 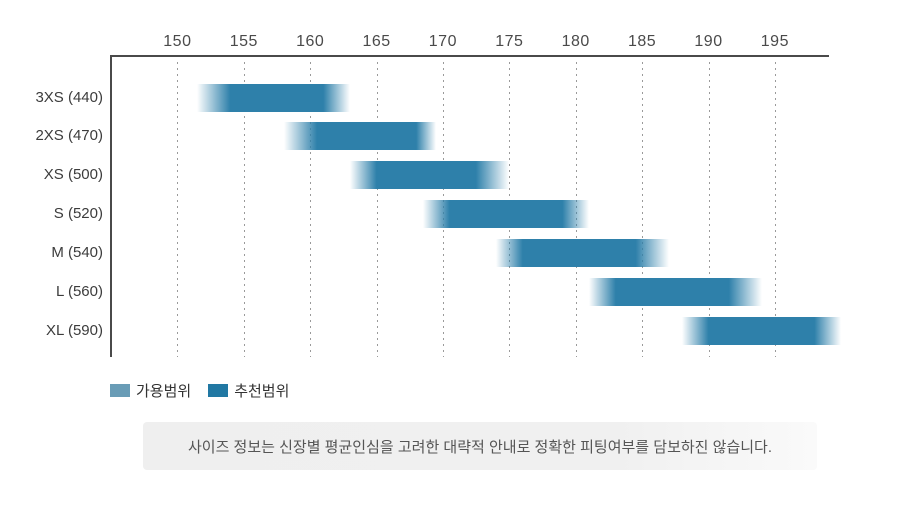 I want to click on x-tick-label: 150, so click(x=177, y=41).